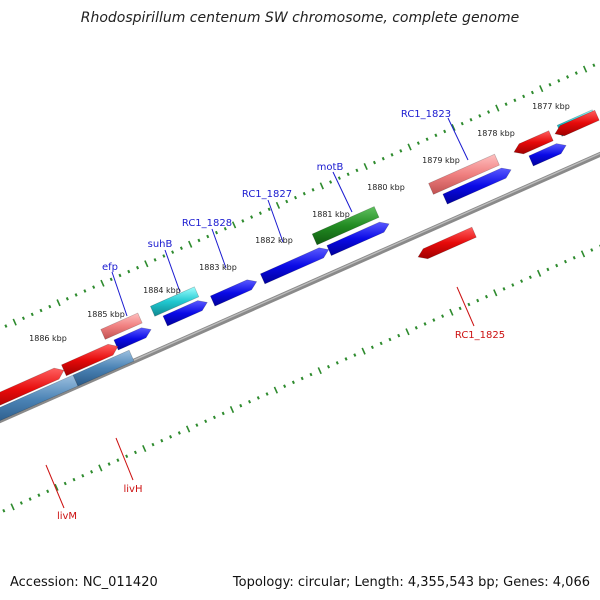  I want to click on gene-arrow-suhb-adjacent, so click(185, 313).